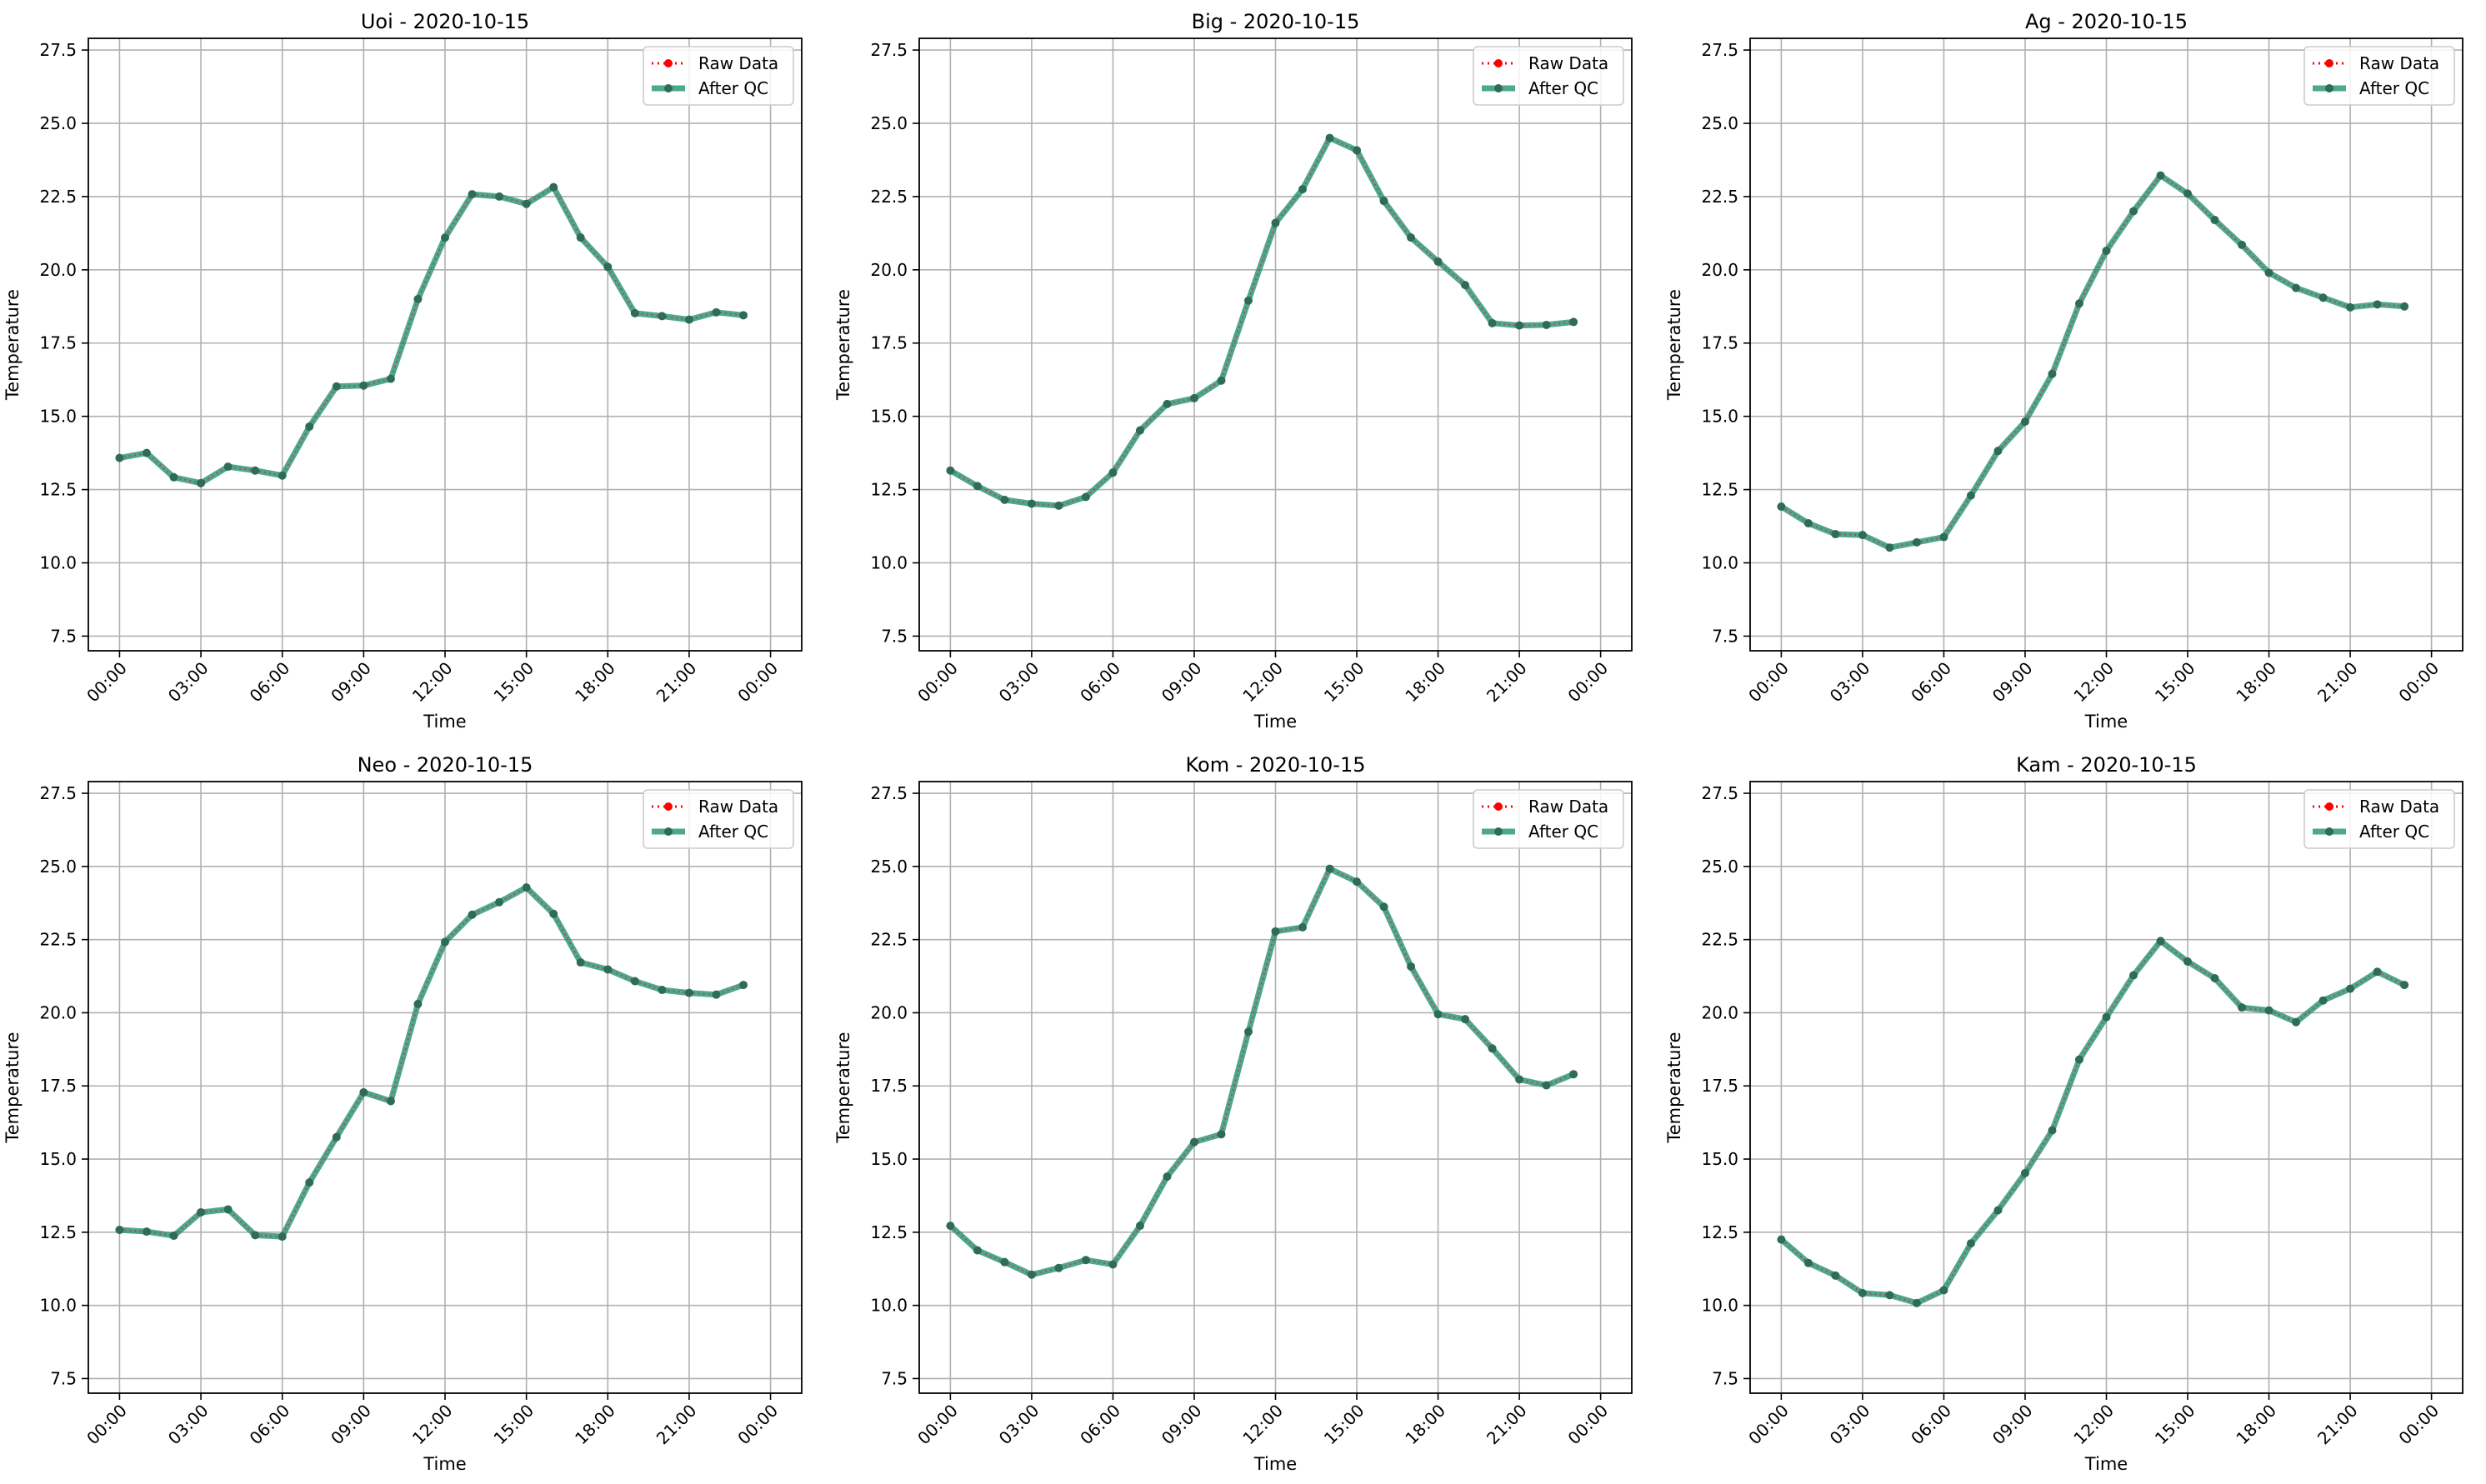 The height and width of the screenshot is (1484, 2486). What do you see at coordinates (1725, 636) in the screenshot?
I see `y-tick-label: 7.5` at bounding box center [1725, 636].